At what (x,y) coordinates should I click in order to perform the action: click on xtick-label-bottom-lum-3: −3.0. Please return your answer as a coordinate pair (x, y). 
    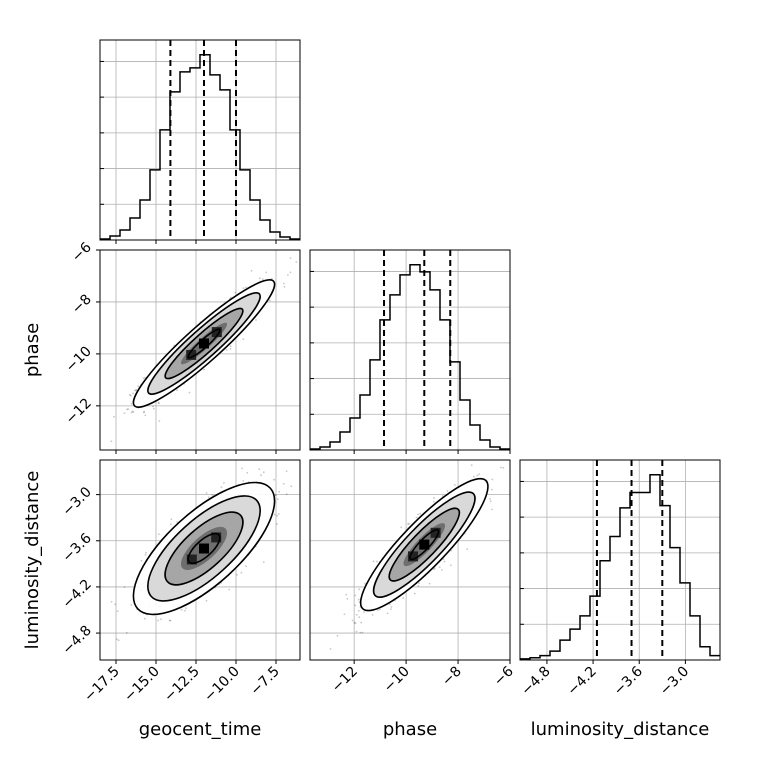
    Looking at the image, I should click on (674, 681).